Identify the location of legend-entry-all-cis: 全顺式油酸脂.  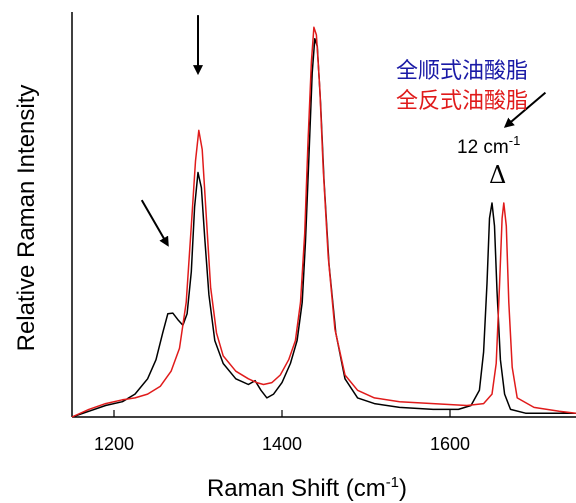
(462, 71).